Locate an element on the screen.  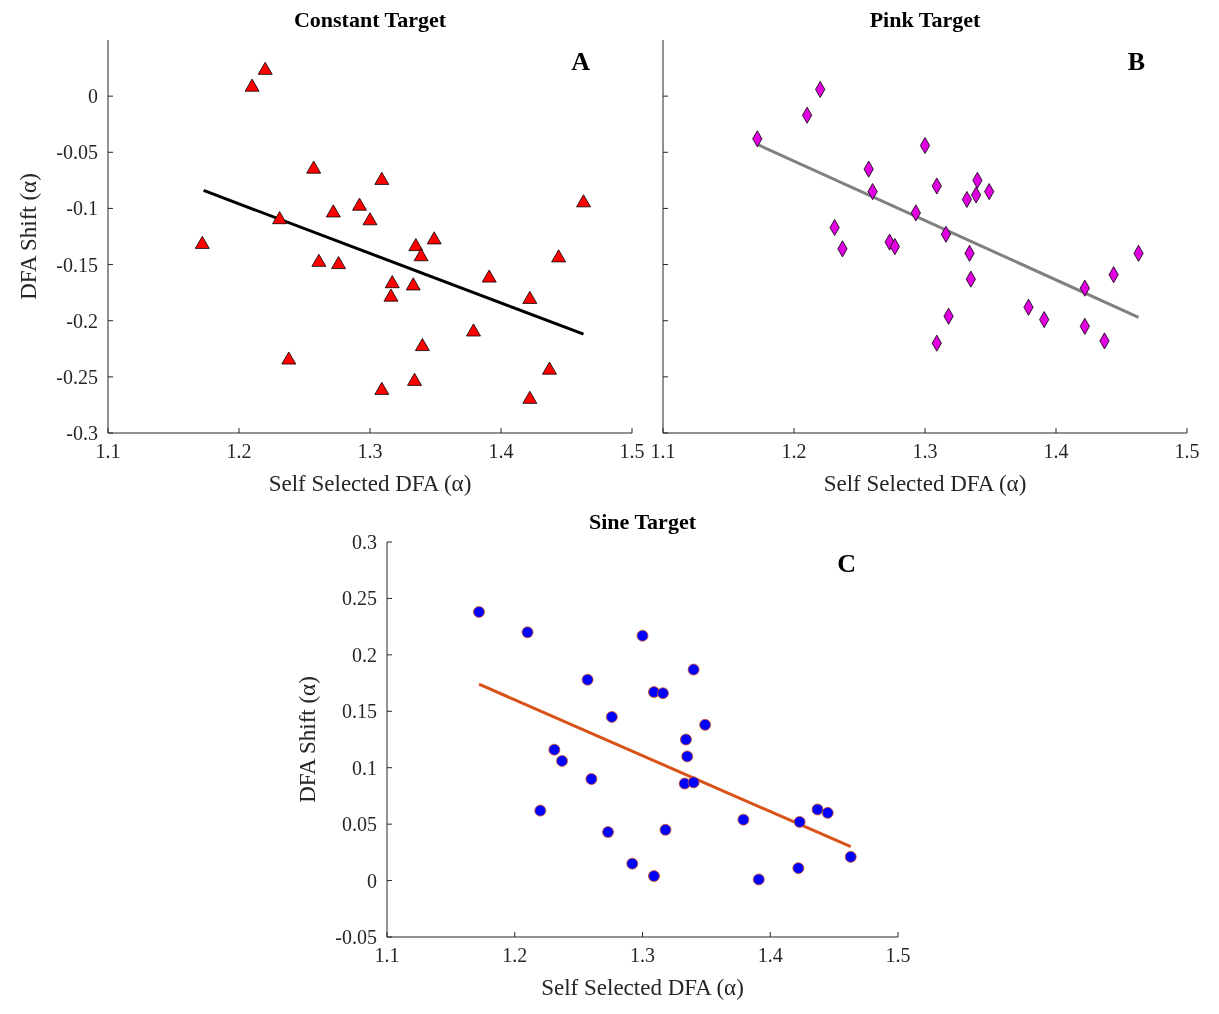
y-tick-label: 0.3 is located at coordinates (364, 542).